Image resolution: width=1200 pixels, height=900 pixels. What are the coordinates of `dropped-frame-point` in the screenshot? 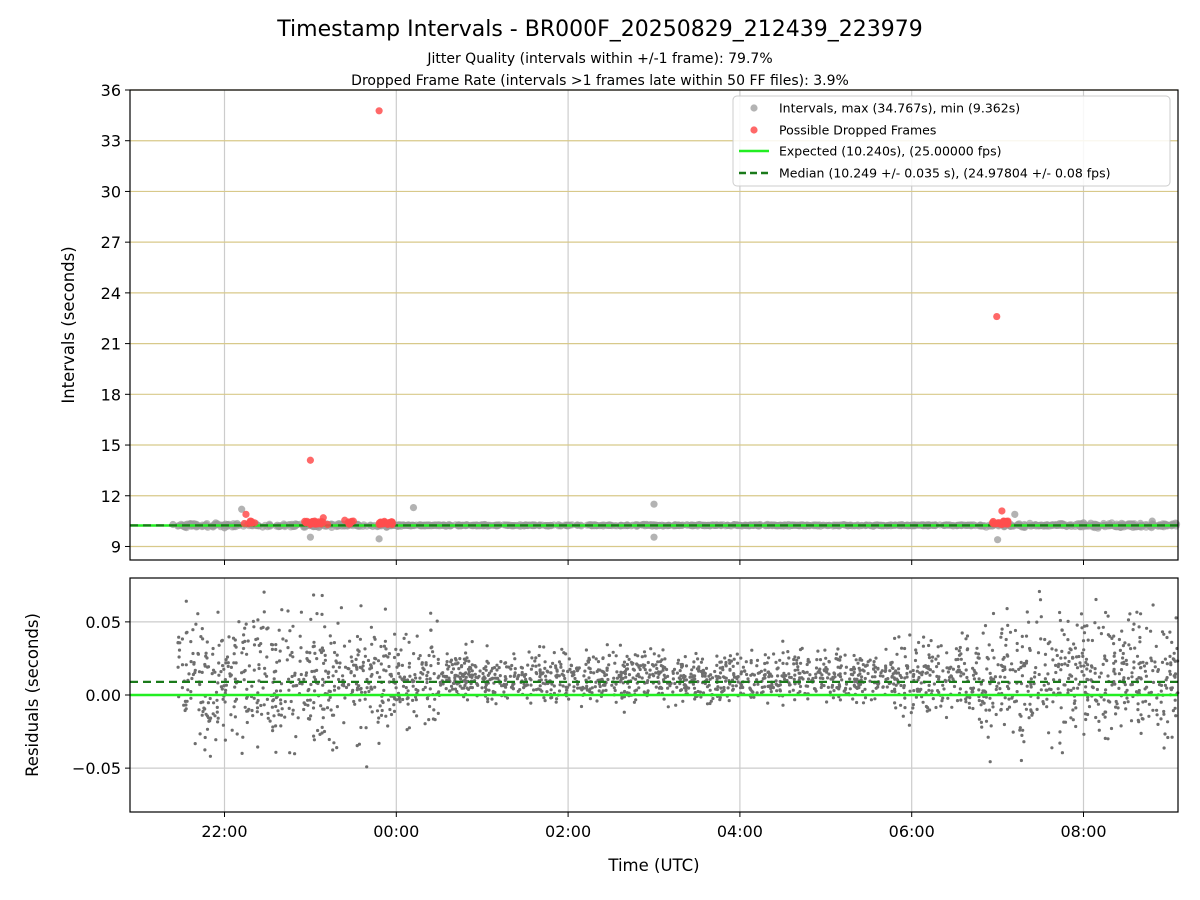 It's located at (1006, 524).